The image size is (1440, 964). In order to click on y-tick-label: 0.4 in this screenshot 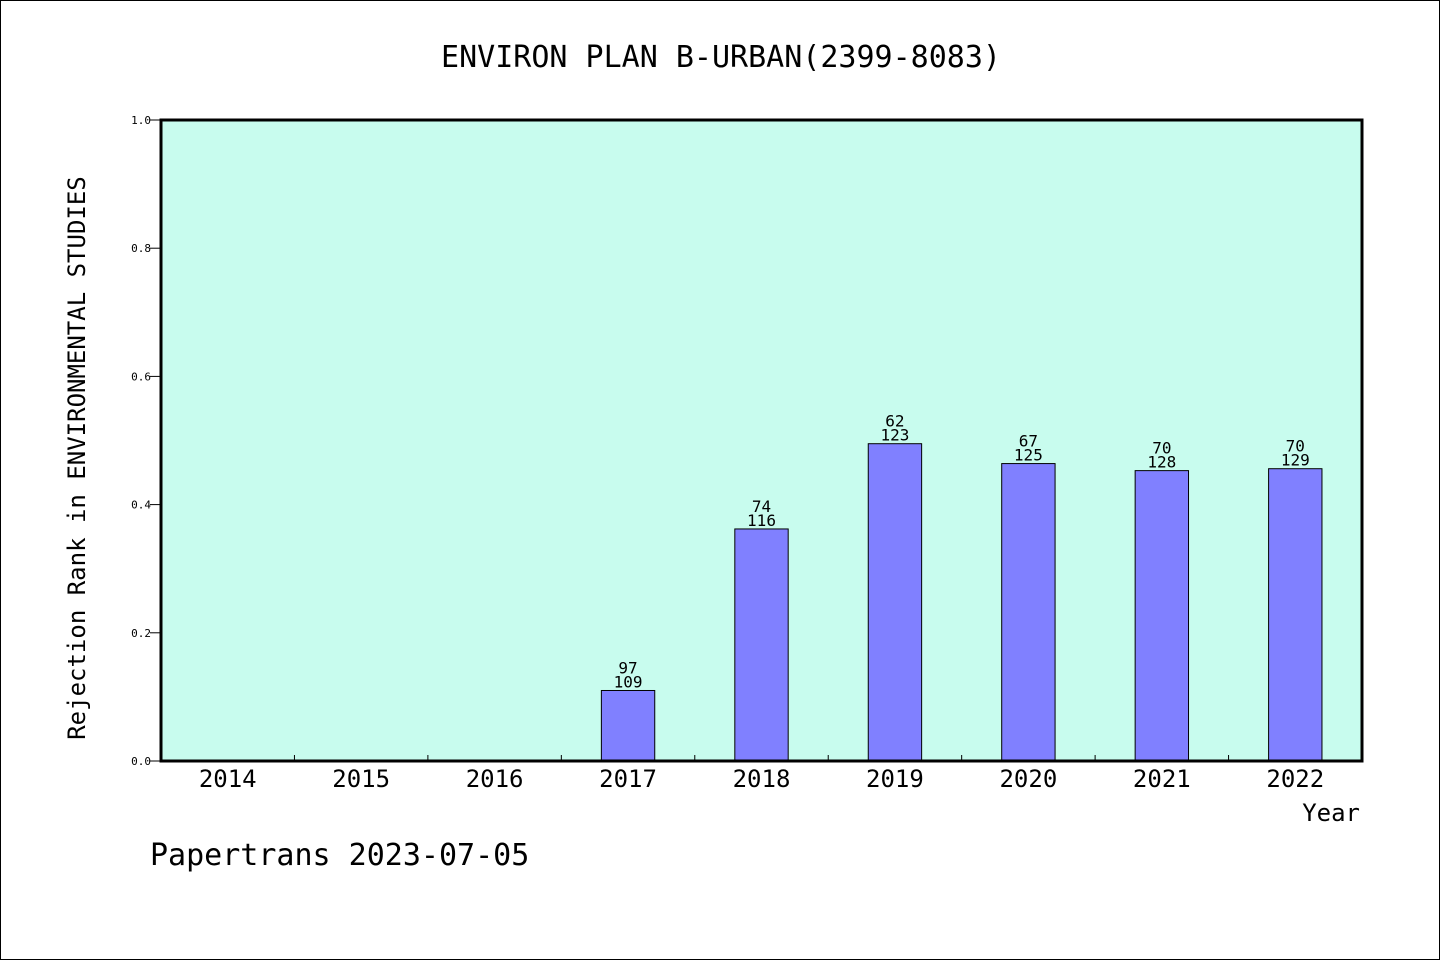, I will do `click(141, 505)`.